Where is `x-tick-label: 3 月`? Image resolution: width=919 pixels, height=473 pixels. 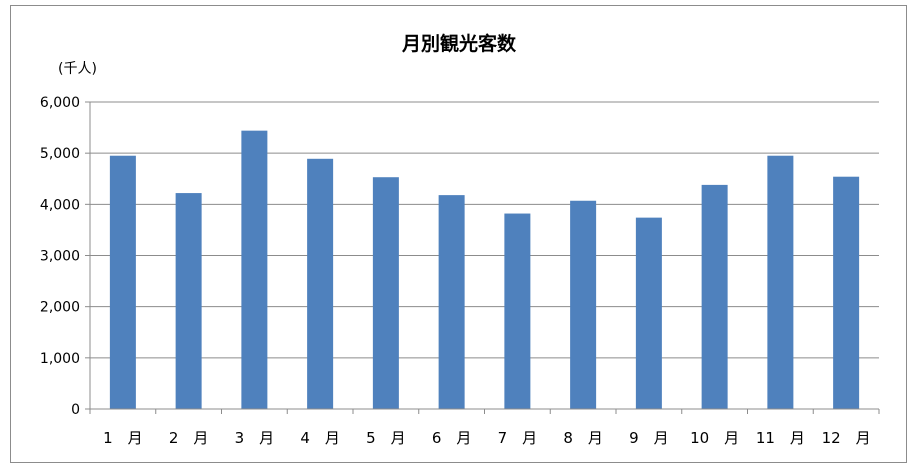
x-tick-label: 3 月 is located at coordinates (255, 438).